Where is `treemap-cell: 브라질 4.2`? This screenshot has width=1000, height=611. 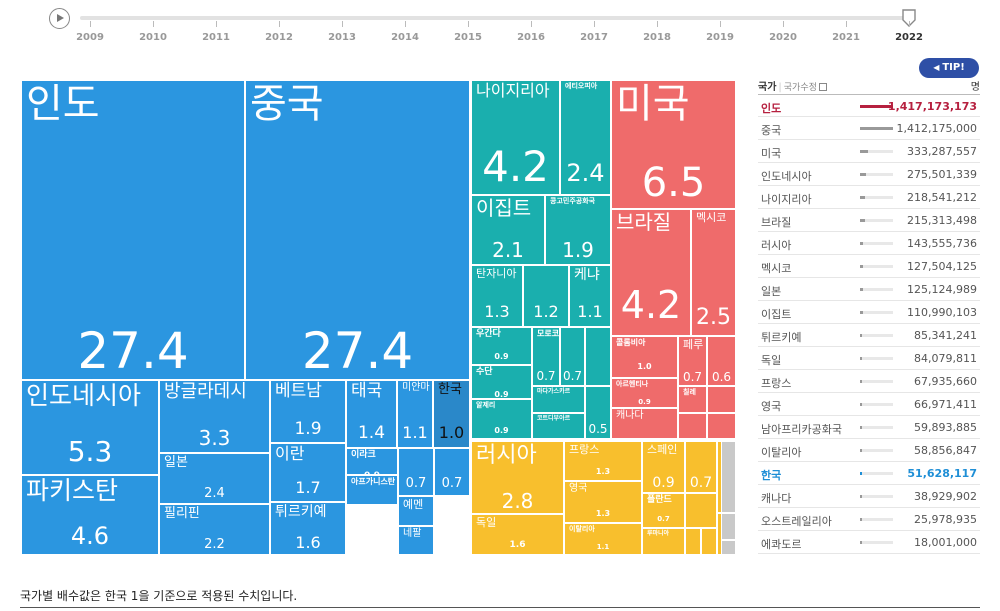
treemap-cell: 브라질 4.2 is located at coordinates (651, 272).